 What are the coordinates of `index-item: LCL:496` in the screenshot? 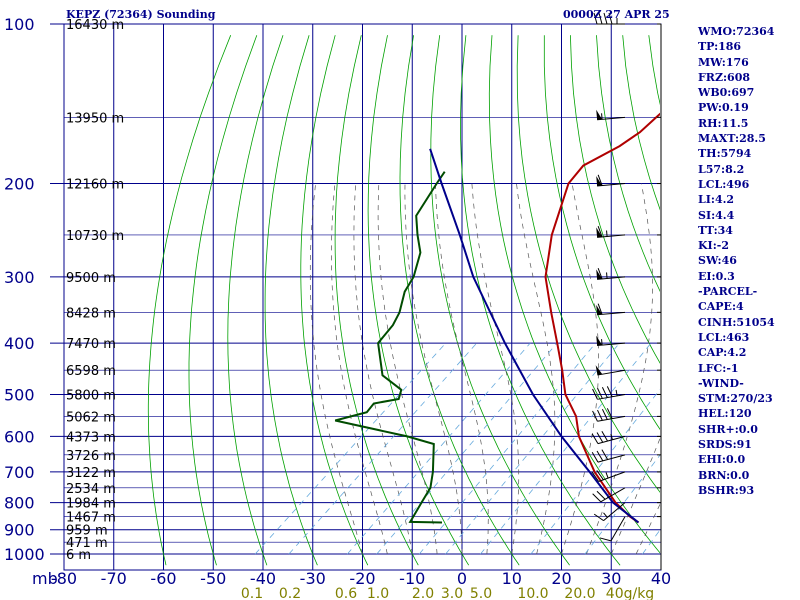 It's located at (724, 184).